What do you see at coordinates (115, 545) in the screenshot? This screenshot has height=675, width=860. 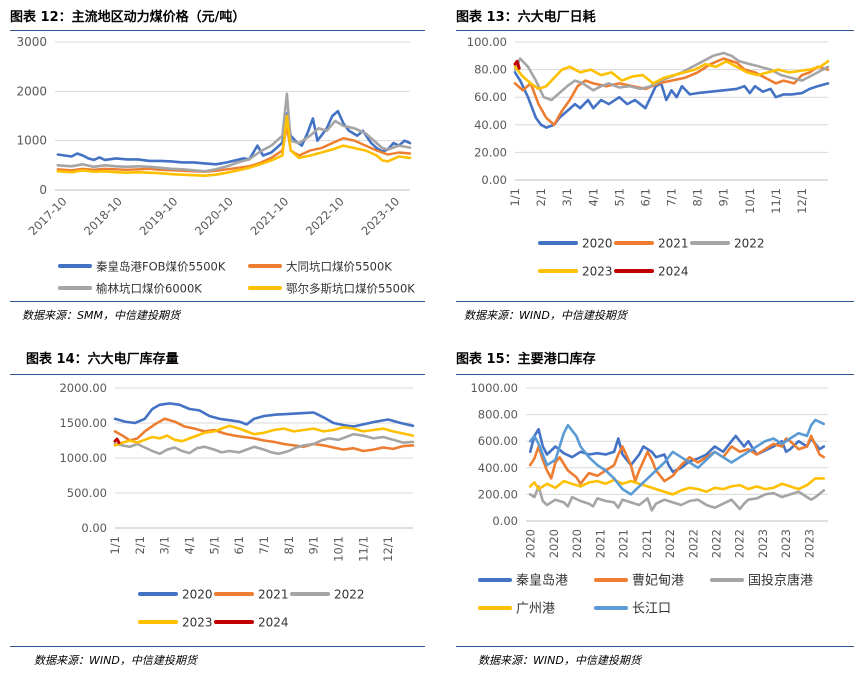 I see `x-tick-label: 1/1` at bounding box center [115, 545].